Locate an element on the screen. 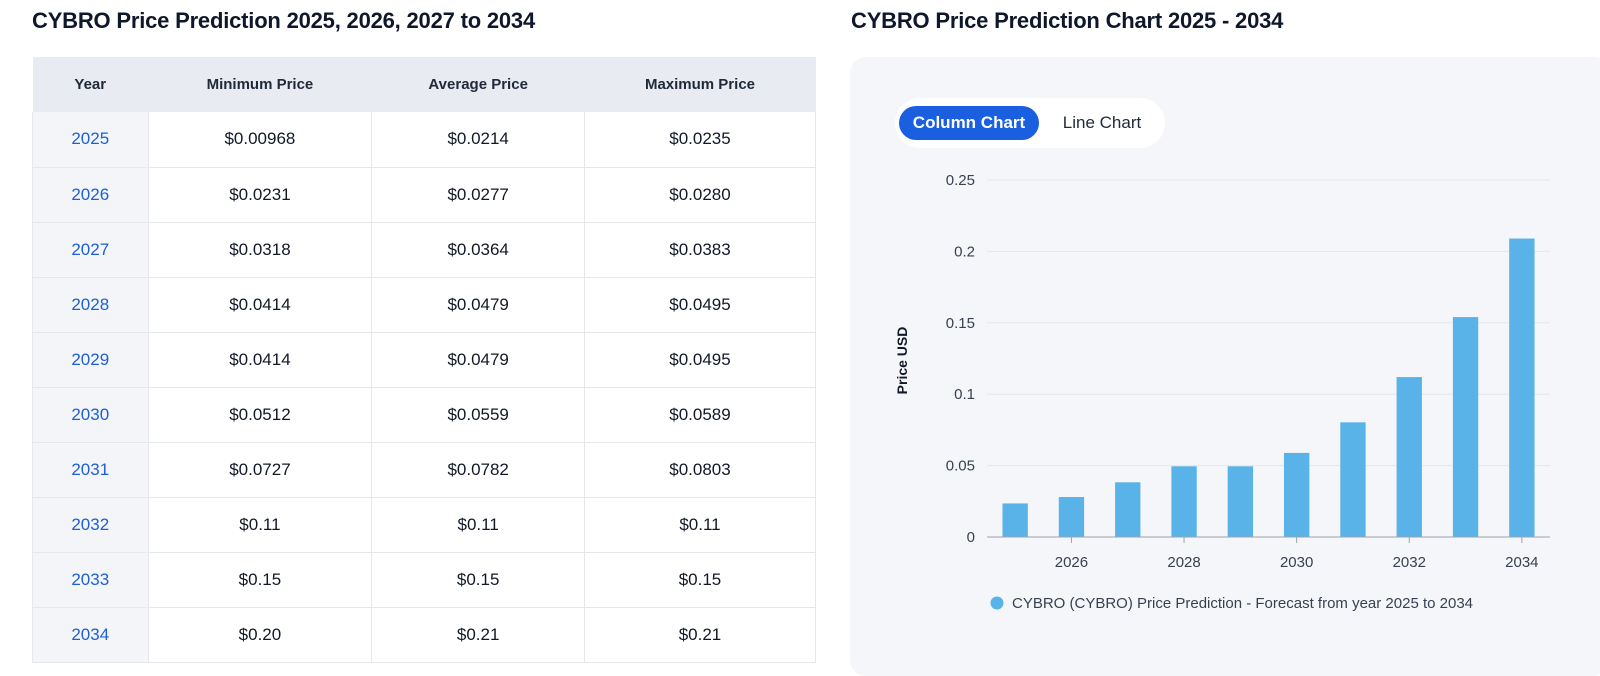 The image size is (1600, 676). year-link: 2029 is located at coordinates (90, 360).